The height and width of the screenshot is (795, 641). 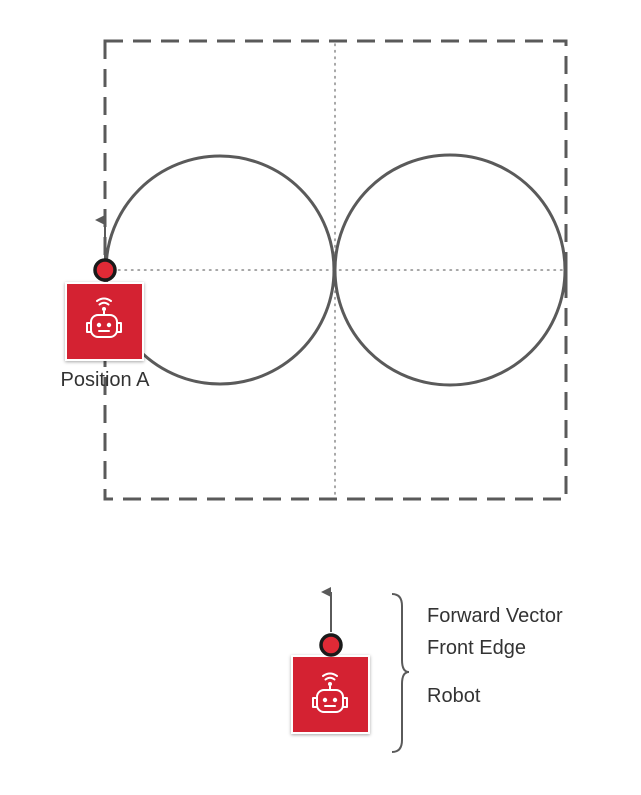 What do you see at coordinates (106, 380) in the screenshot?
I see `position-a-label: Position A` at bounding box center [106, 380].